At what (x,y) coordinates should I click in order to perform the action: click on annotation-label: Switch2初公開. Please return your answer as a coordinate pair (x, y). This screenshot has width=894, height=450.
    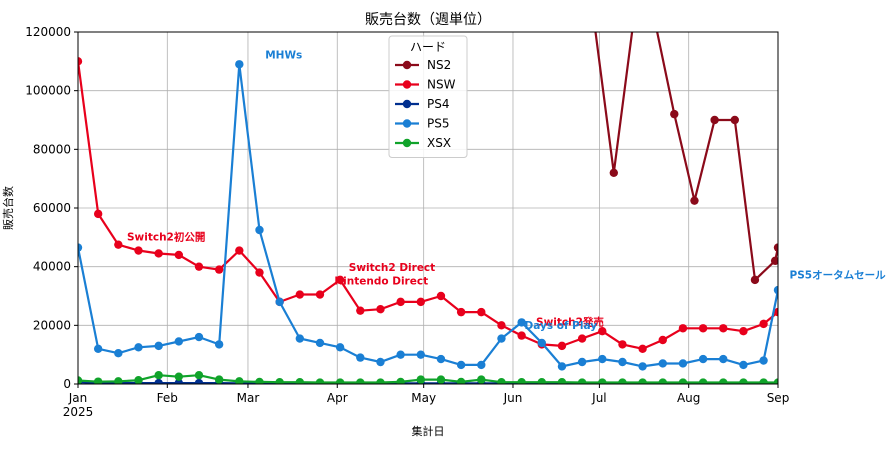
    Looking at the image, I should click on (166, 236).